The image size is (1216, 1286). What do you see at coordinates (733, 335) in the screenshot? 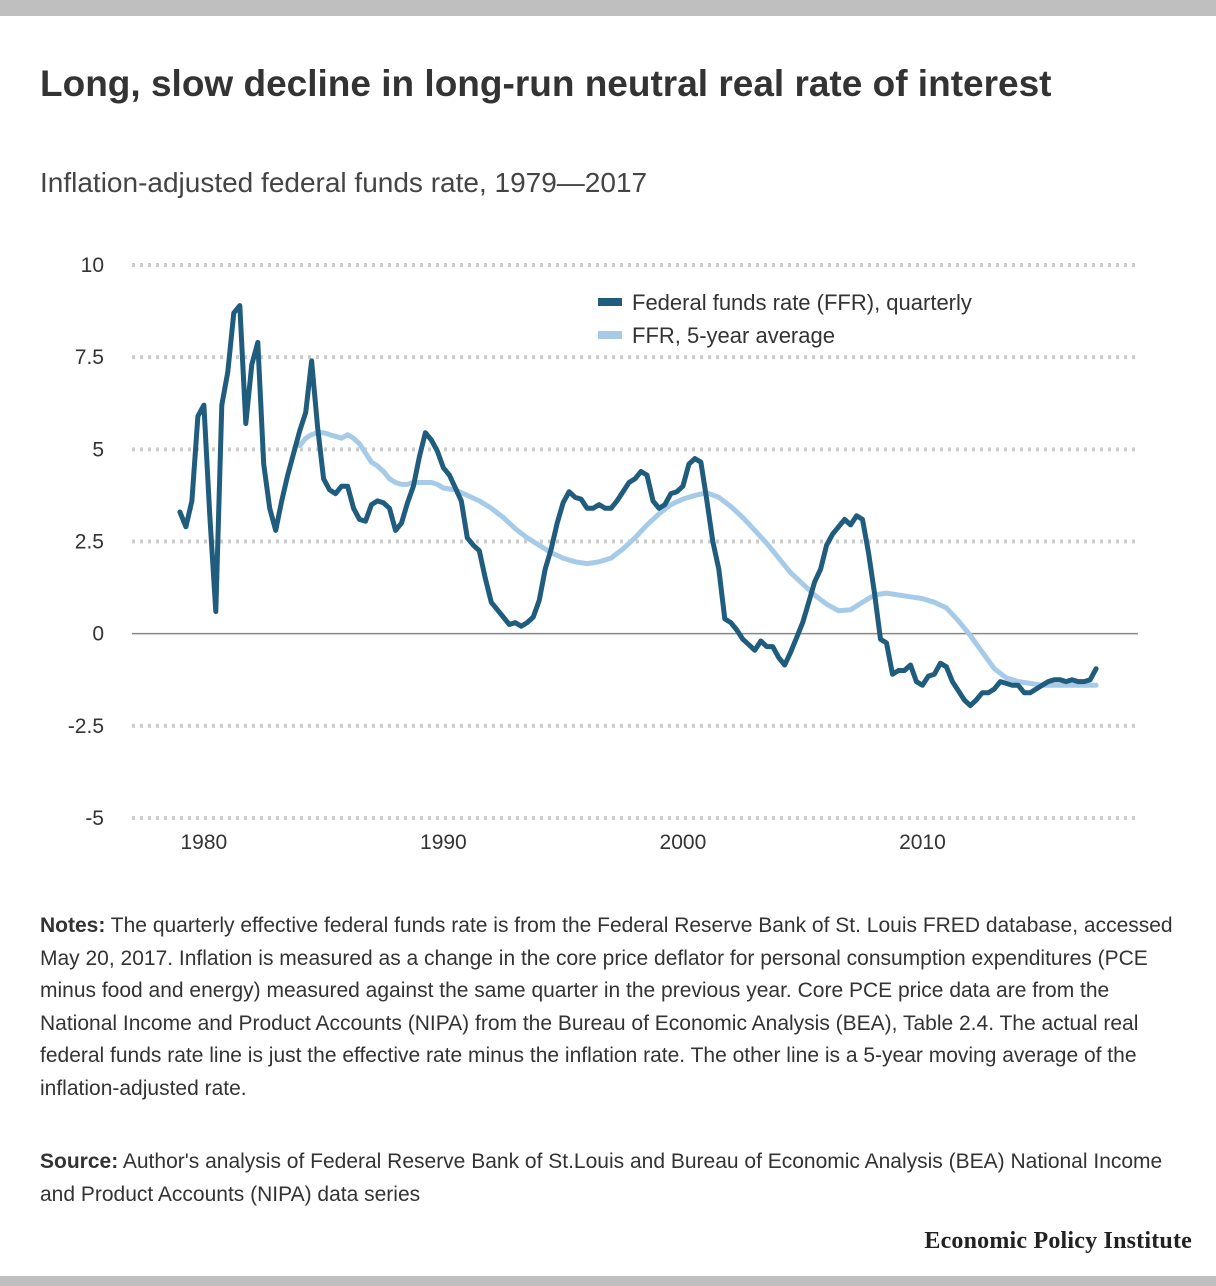
I see `legend-label: FFR, 5-year average` at bounding box center [733, 335].